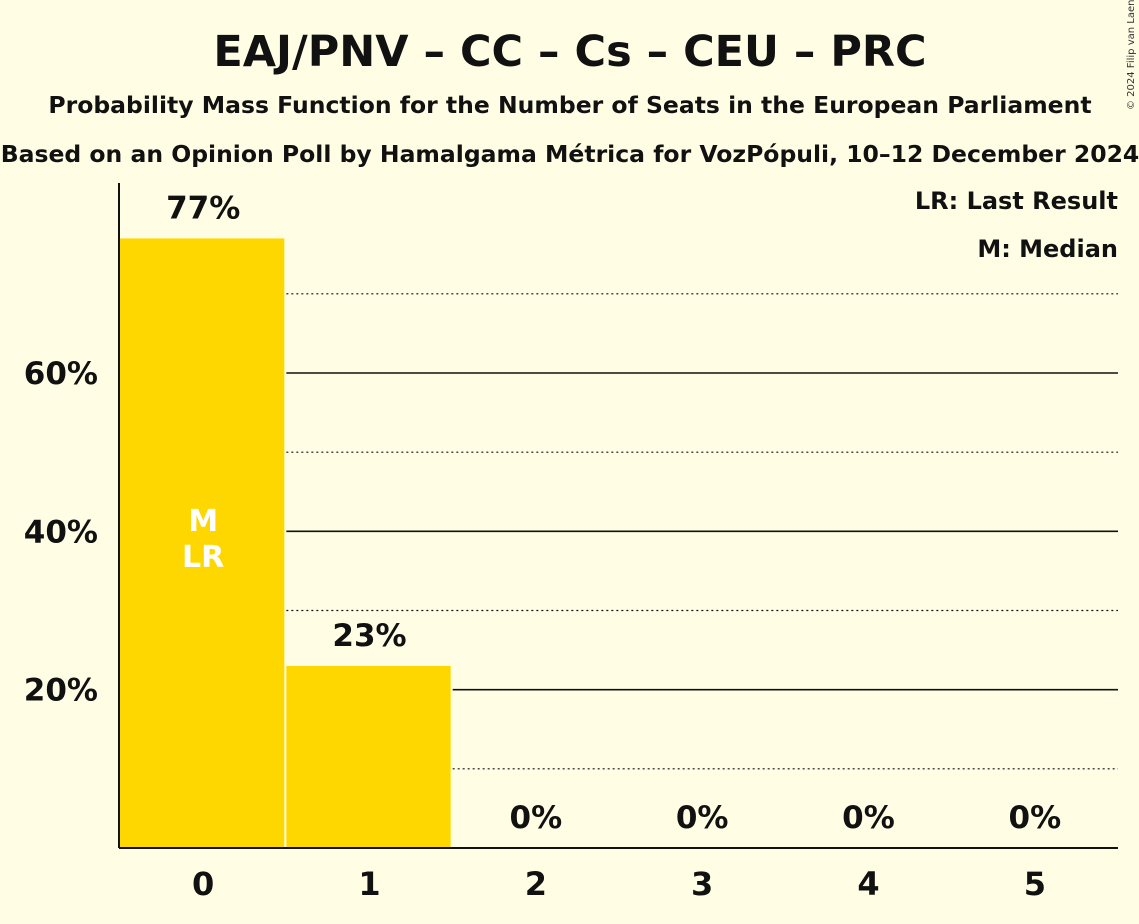  I want to click on y-tick-label-2: 60%, so click(61, 374).